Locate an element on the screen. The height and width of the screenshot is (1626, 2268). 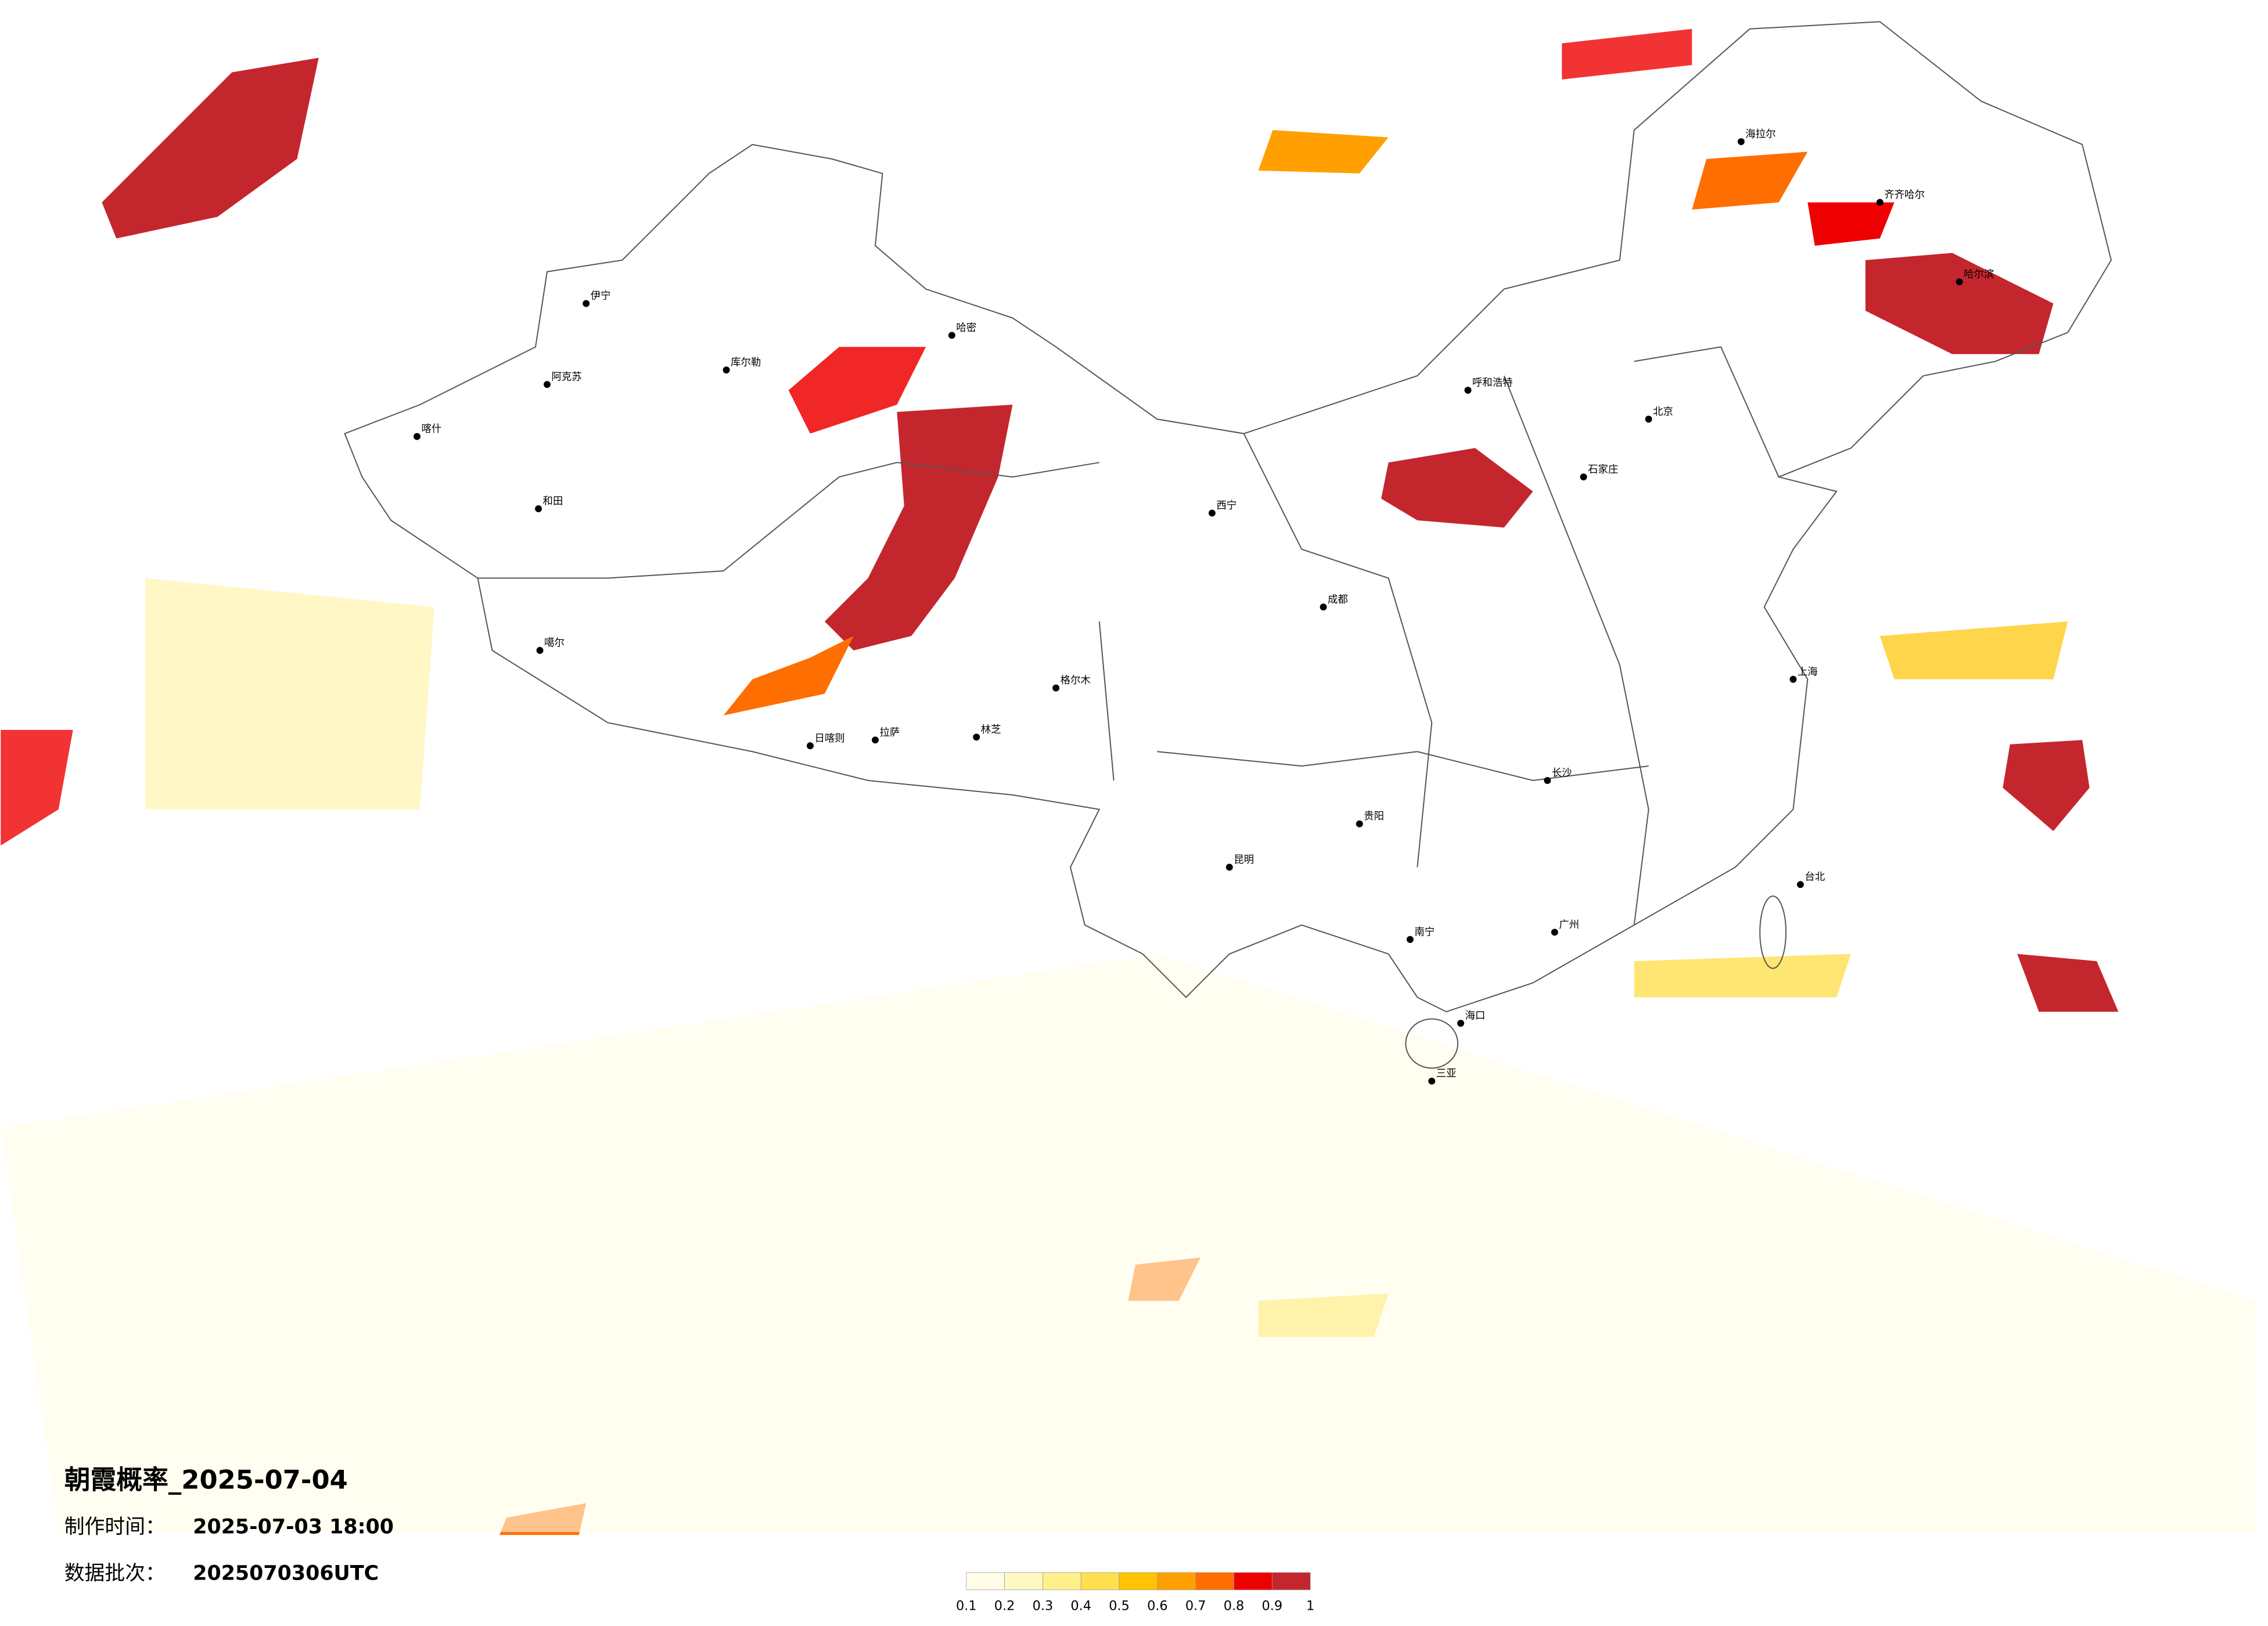
colorbar-tick-label: 1 is located at coordinates (1310, 1606).